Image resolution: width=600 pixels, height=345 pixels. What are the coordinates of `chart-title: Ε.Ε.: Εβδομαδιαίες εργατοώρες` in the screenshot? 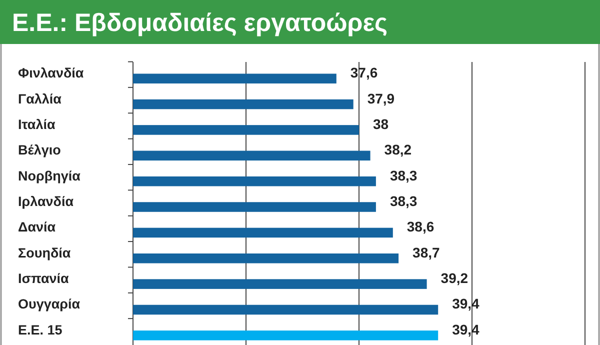 It's located at (200, 23).